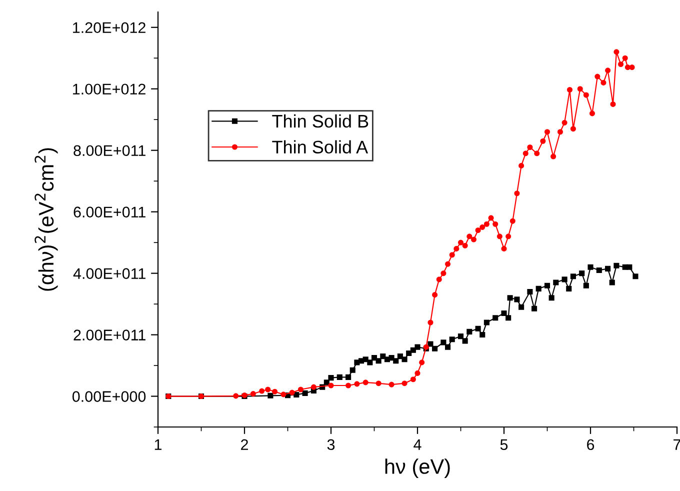  What do you see at coordinates (320, 147) in the screenshot?
I see `legend-label: Thin Solid A` at bounding box center [320, 147].